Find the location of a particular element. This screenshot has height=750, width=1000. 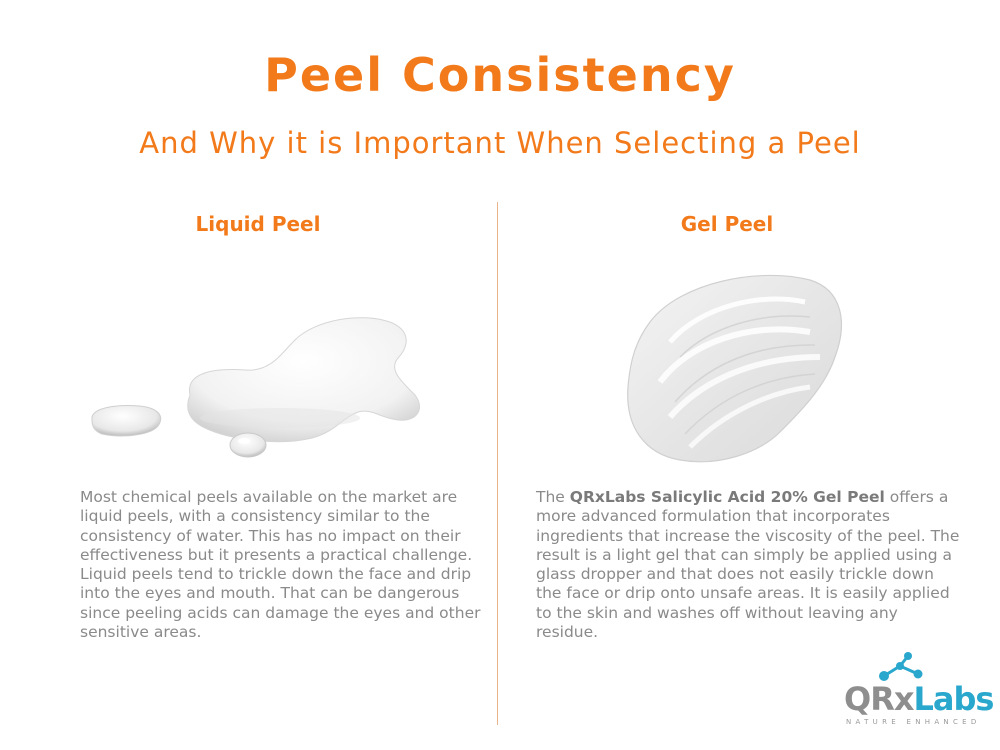

liquid-peel-heading: Liquid Peel is located at coordinates (258, 224).